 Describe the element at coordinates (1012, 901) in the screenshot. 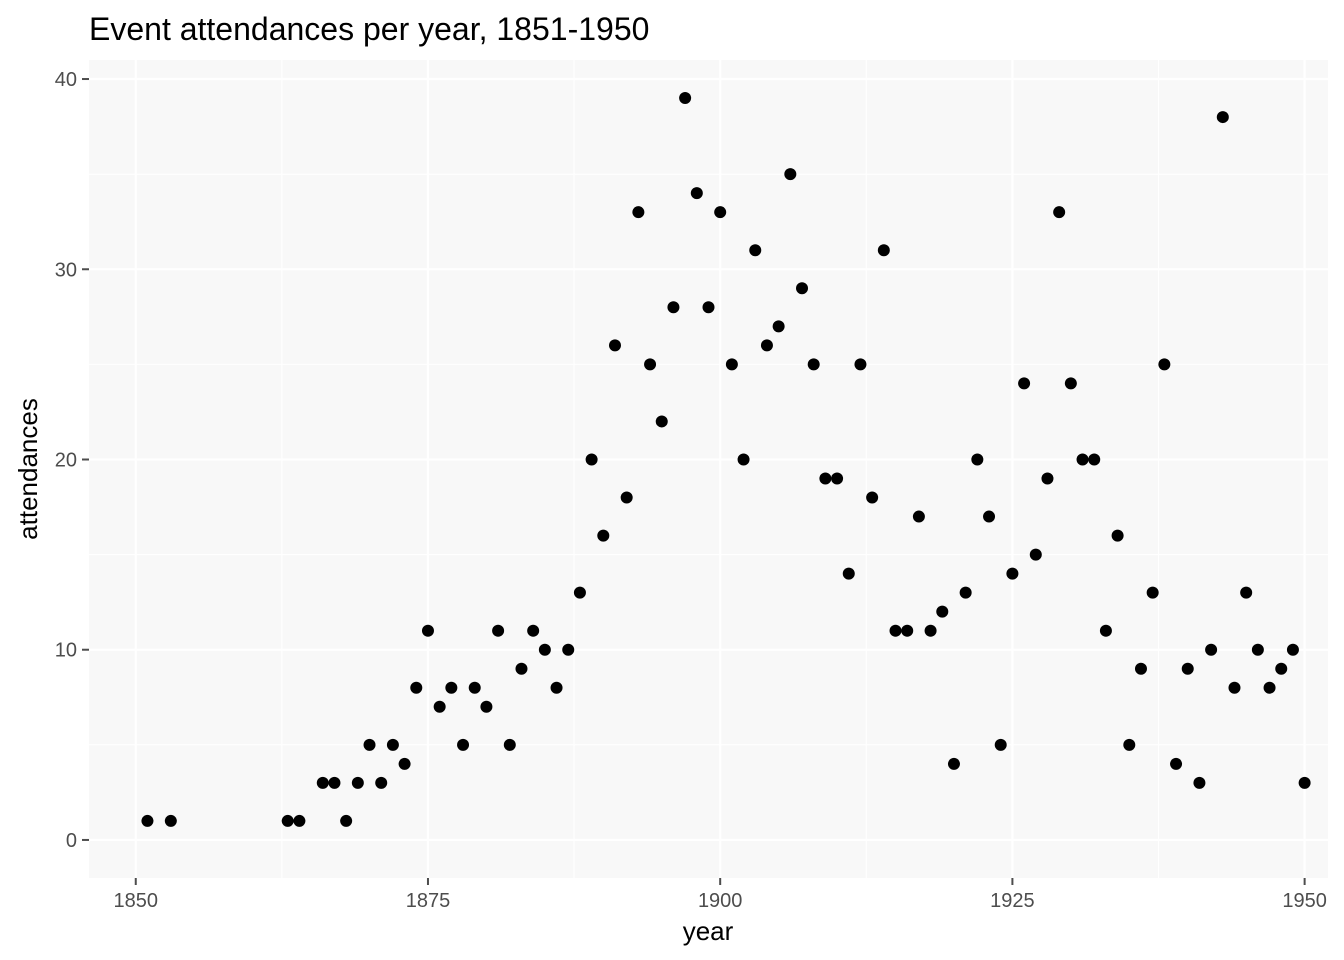

I see `x-tick-label: 1925` at that location.